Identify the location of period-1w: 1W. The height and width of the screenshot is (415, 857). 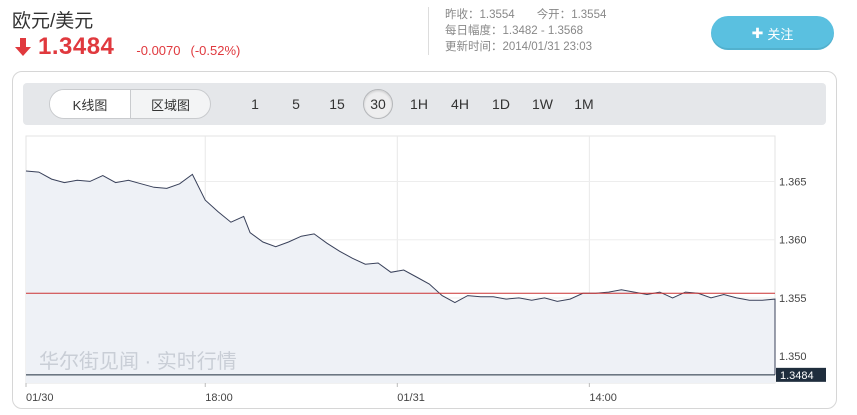
(542, 104).